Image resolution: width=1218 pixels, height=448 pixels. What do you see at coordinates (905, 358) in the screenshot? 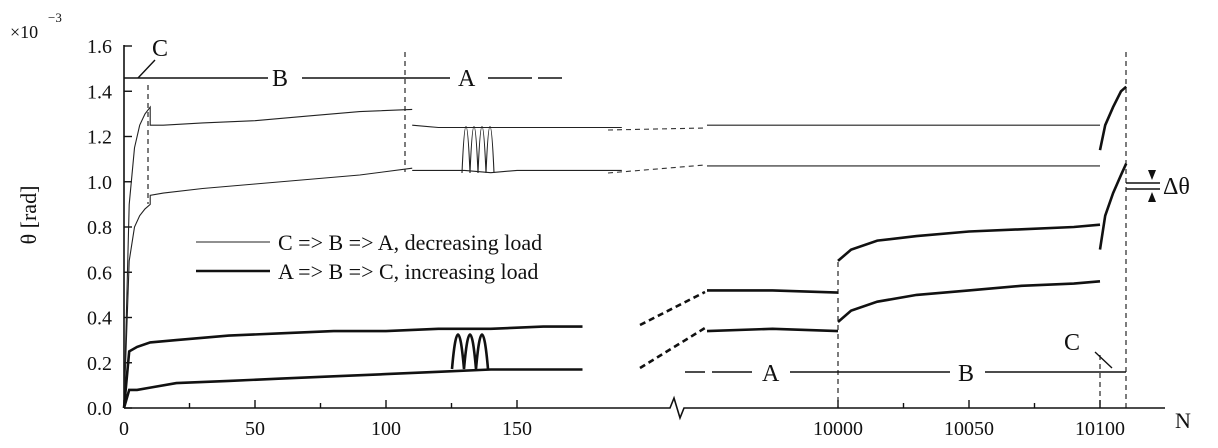
I see `bottom-region-markers: A B C` at bounding box center [905, 358].